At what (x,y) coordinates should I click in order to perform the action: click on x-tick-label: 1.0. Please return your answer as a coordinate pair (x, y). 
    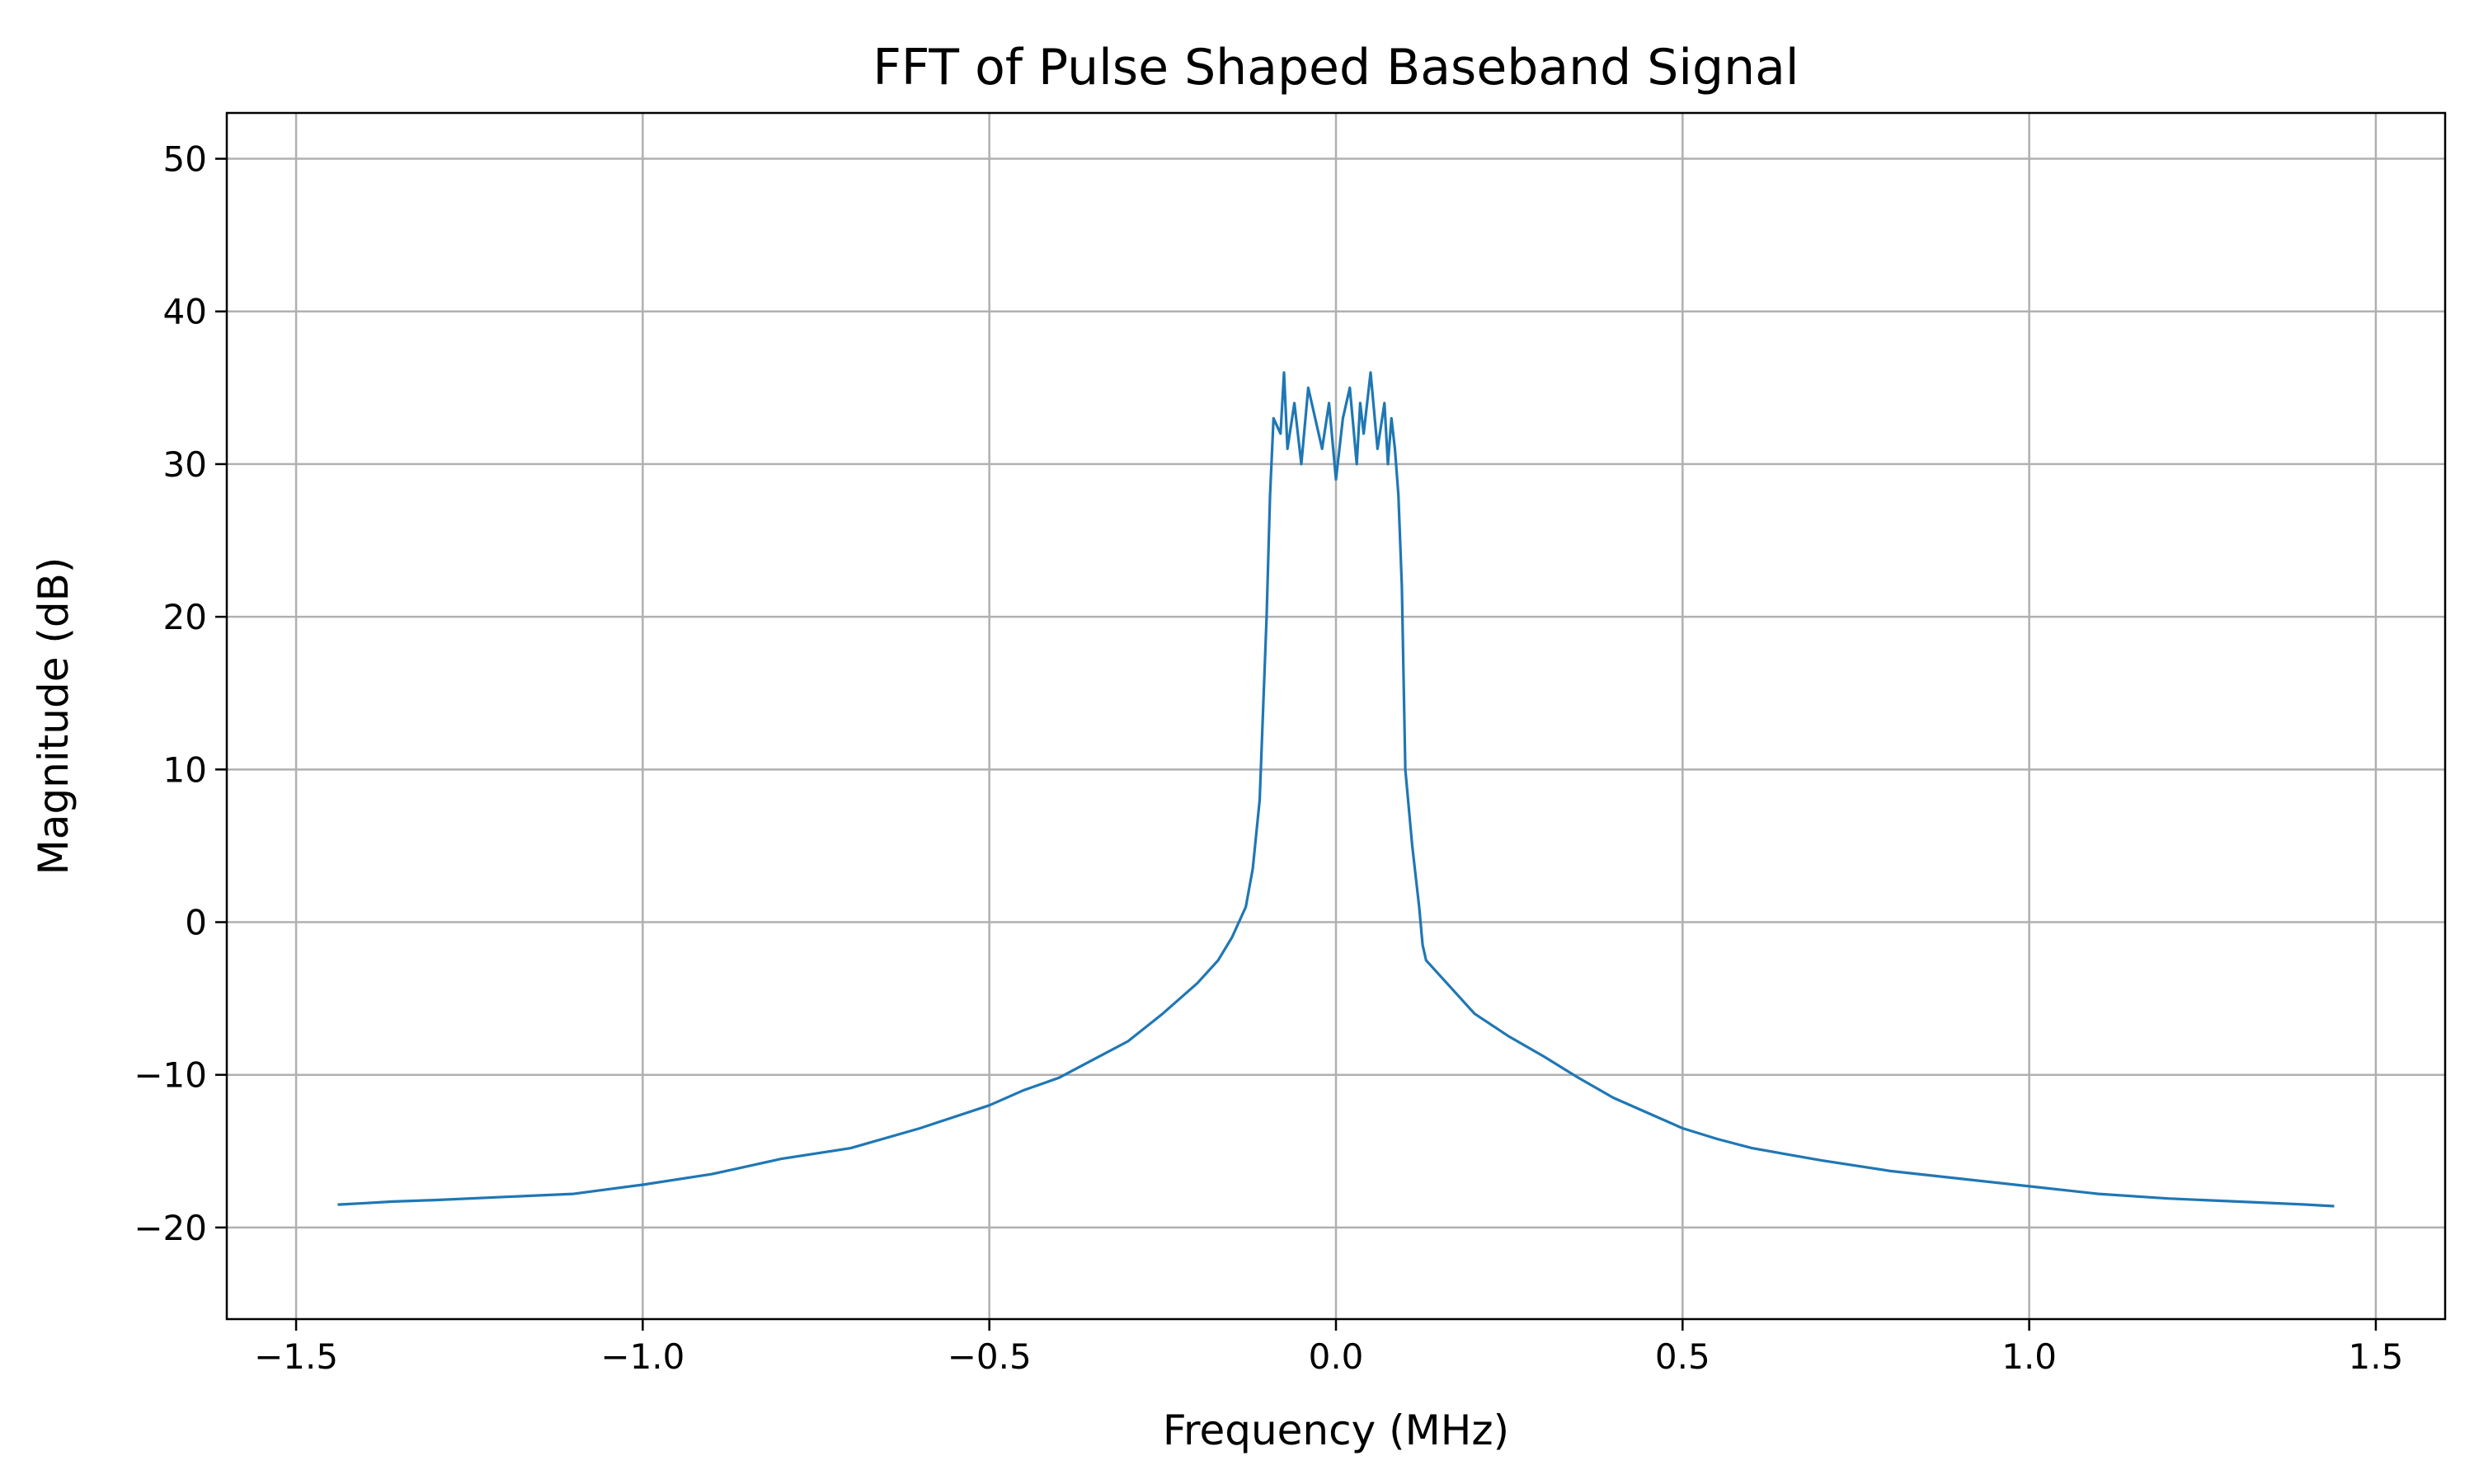
    Looking at the image, I should click on (2029, 1356).